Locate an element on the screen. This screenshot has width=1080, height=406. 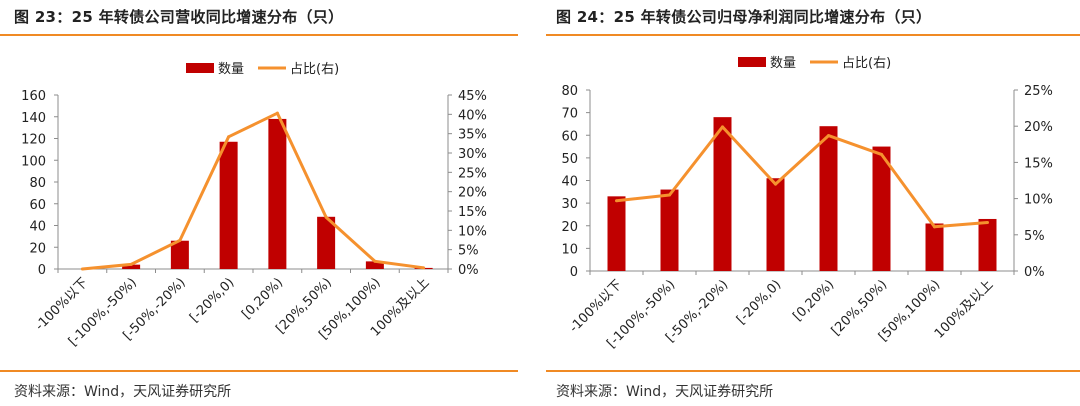
y-left-tick-label: 140 is located at coordinates (33, 118).